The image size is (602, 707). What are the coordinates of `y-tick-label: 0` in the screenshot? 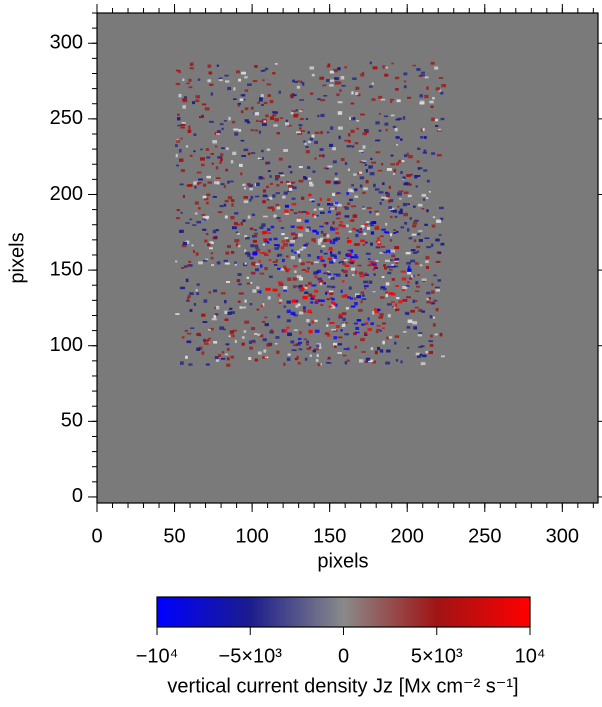 It's located at (77, 496).